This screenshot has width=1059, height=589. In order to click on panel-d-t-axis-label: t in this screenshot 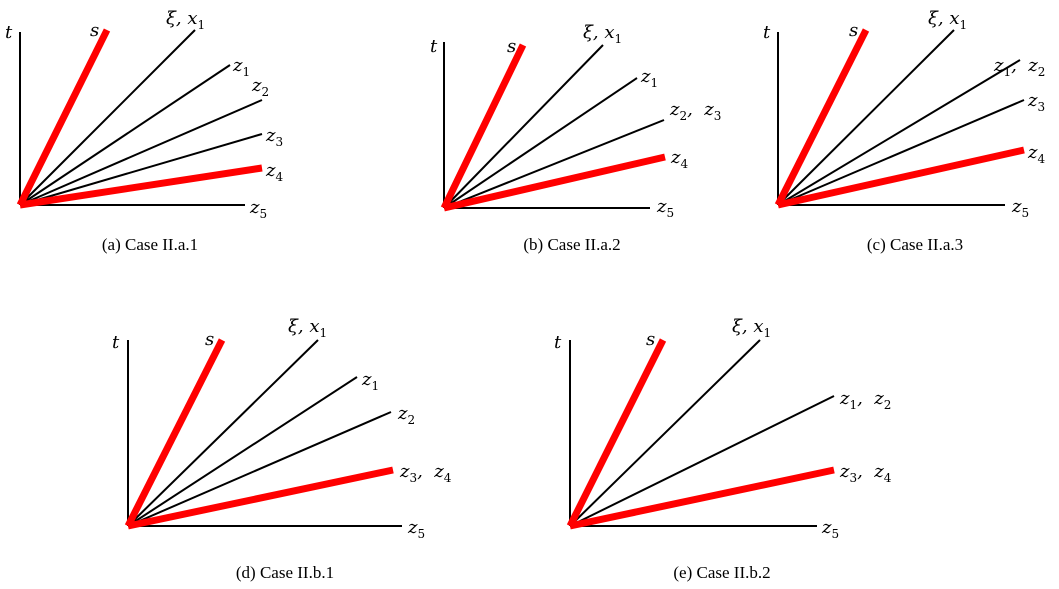, I will do `click(116, 342)`.